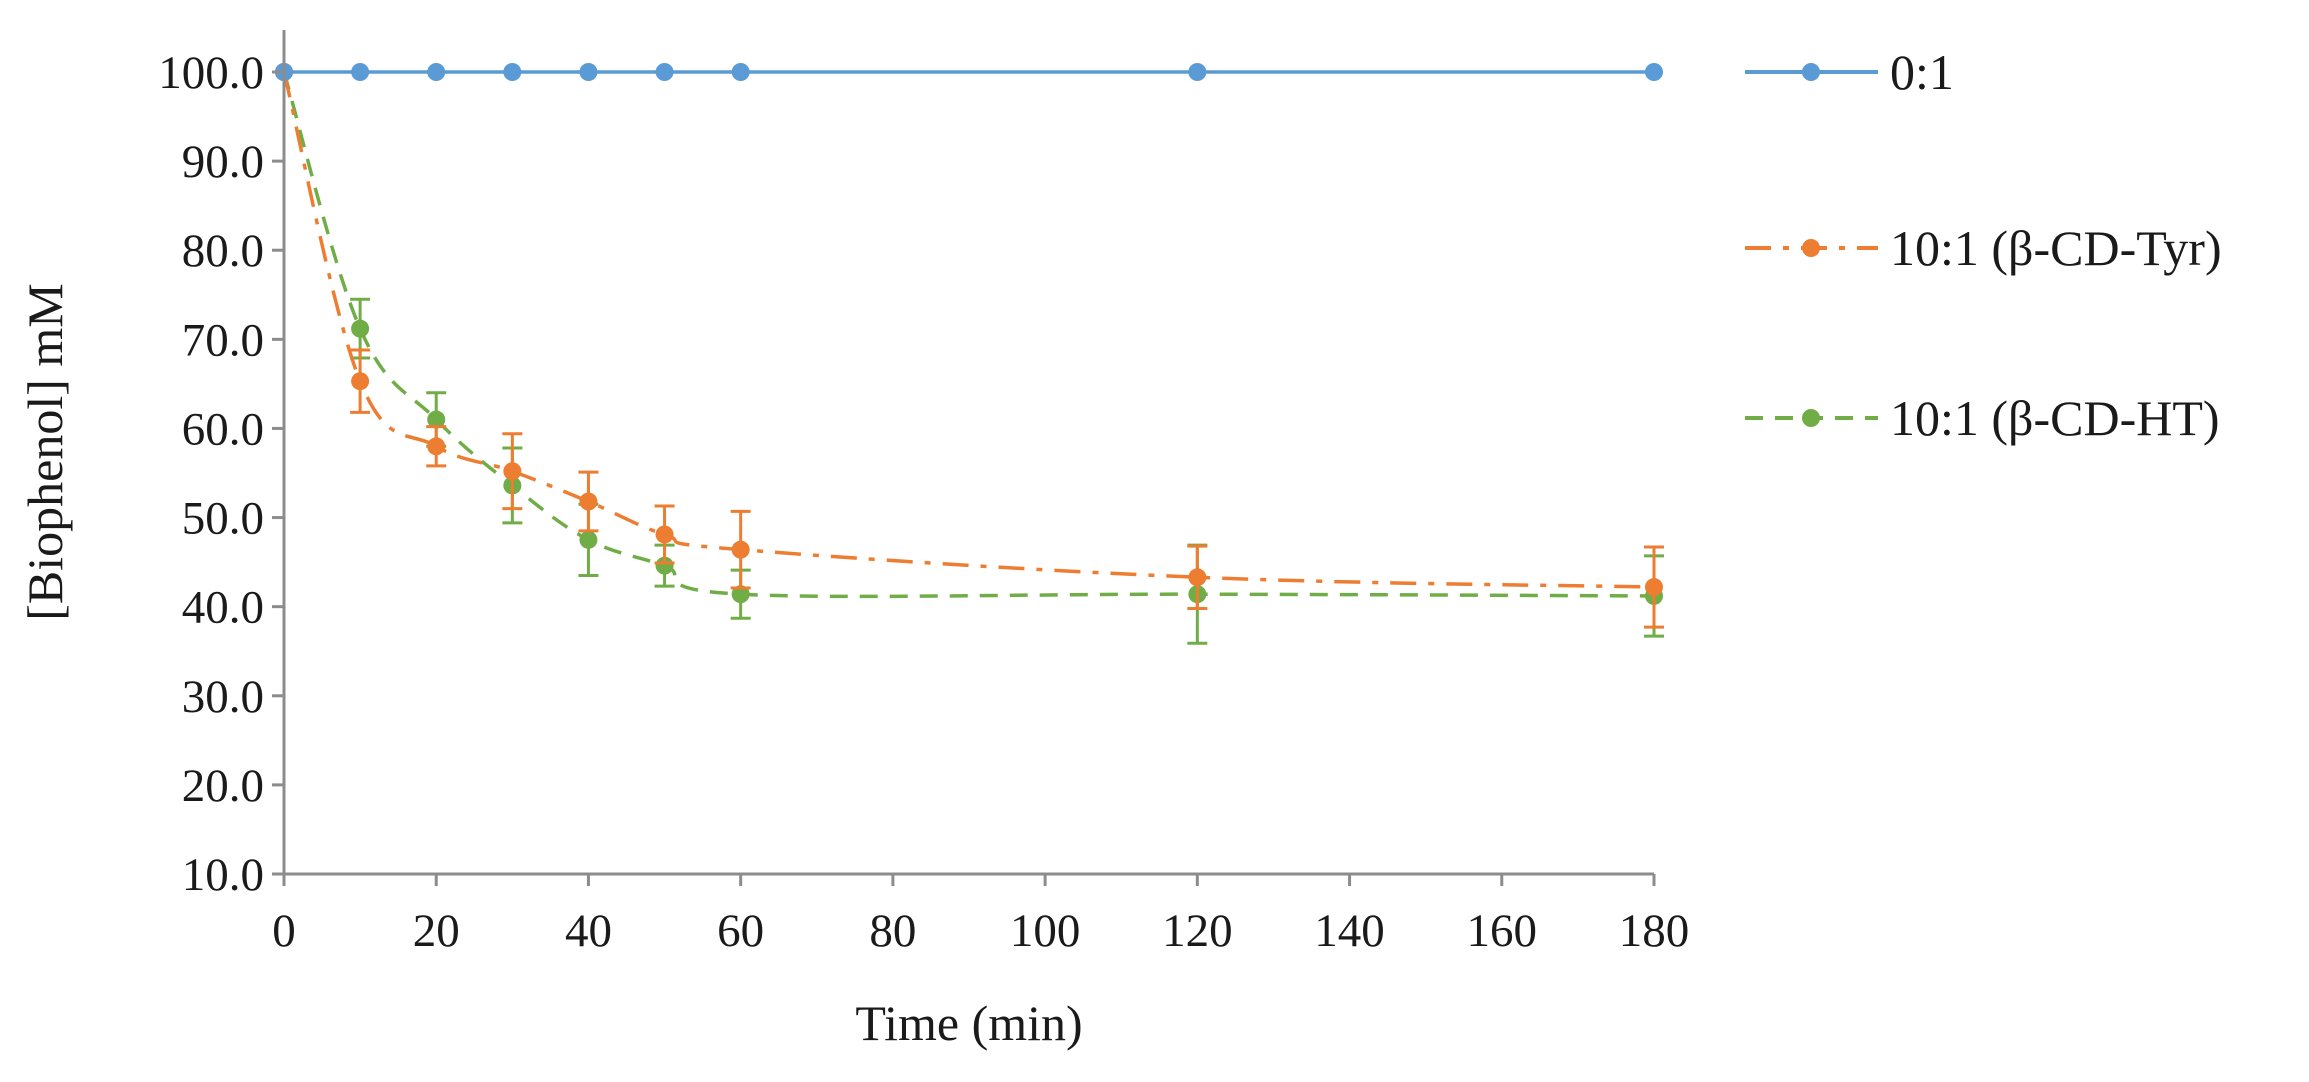 Image resolution: width=2309 pixels, height=1082 pixels. I want to click on y-tick-label: 50.0, so click(223, 519).